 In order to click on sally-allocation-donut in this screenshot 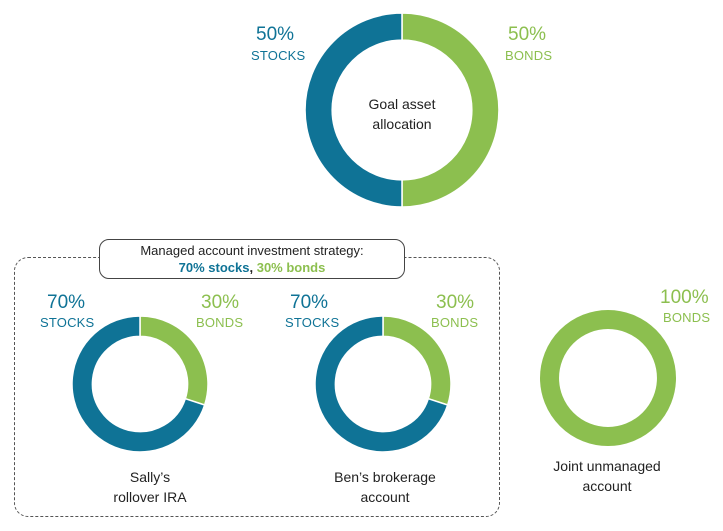, I will do `click(140, 384)`.